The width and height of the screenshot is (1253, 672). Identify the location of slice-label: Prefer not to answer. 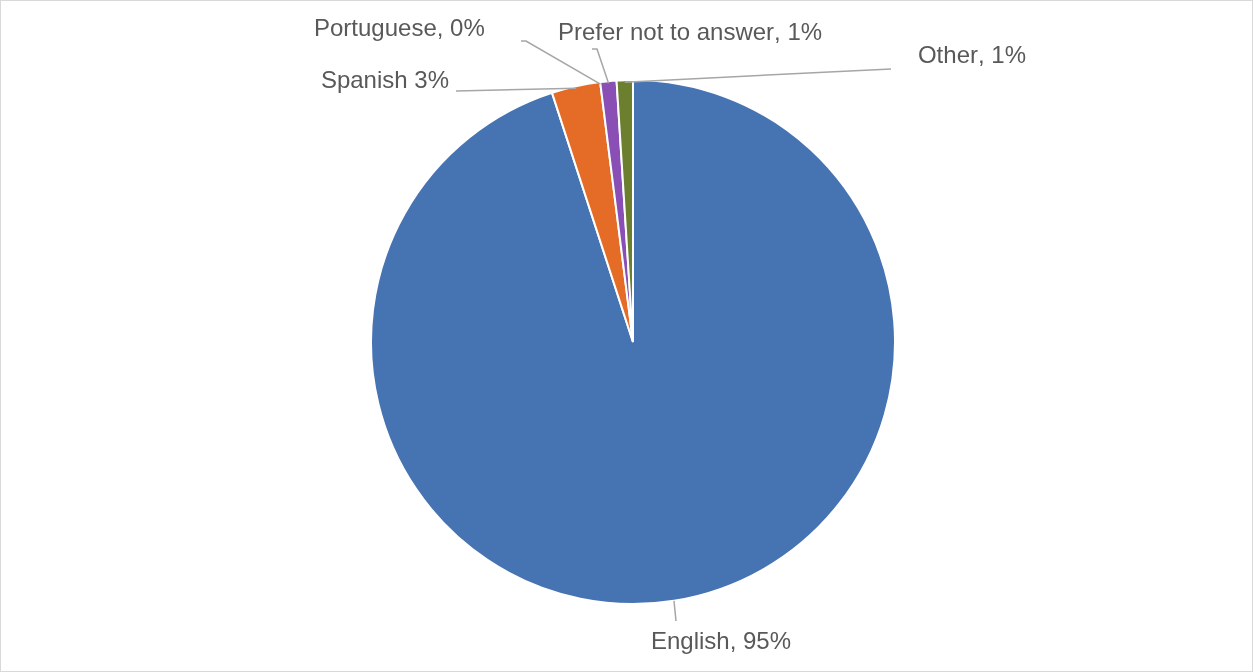
(666, 31).